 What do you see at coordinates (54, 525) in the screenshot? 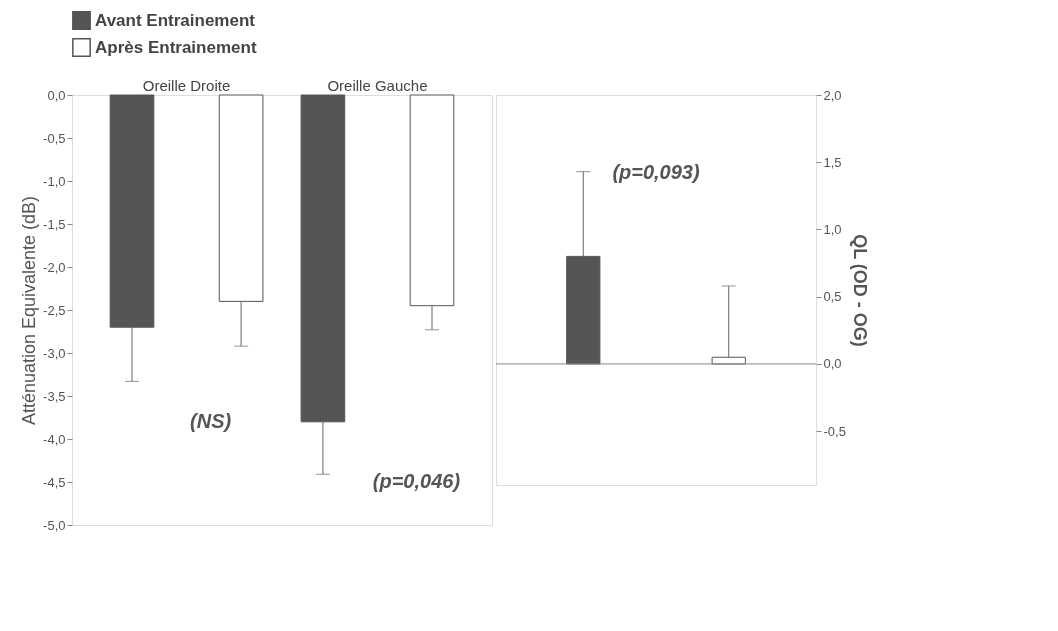
I see `y-tick-label: -5,0` at bounding box center [54, 525].